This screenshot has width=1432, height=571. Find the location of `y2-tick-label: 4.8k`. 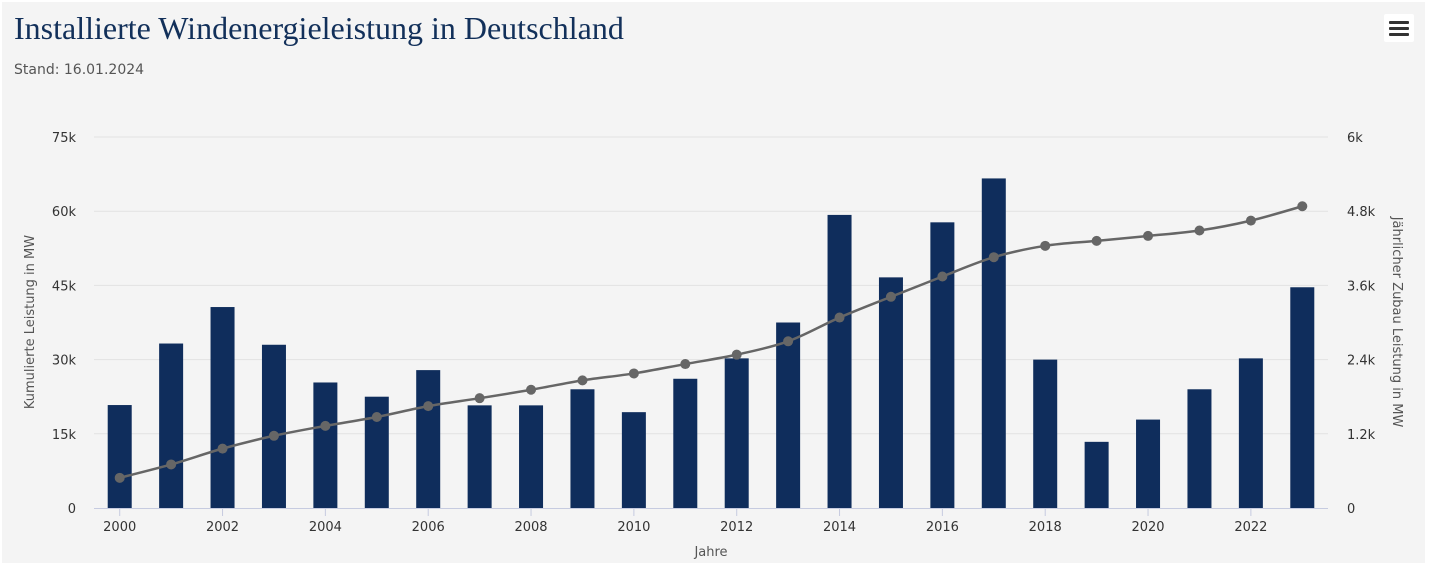

y2-tick-label: 4.8k is located at coordinates (1361, 212).